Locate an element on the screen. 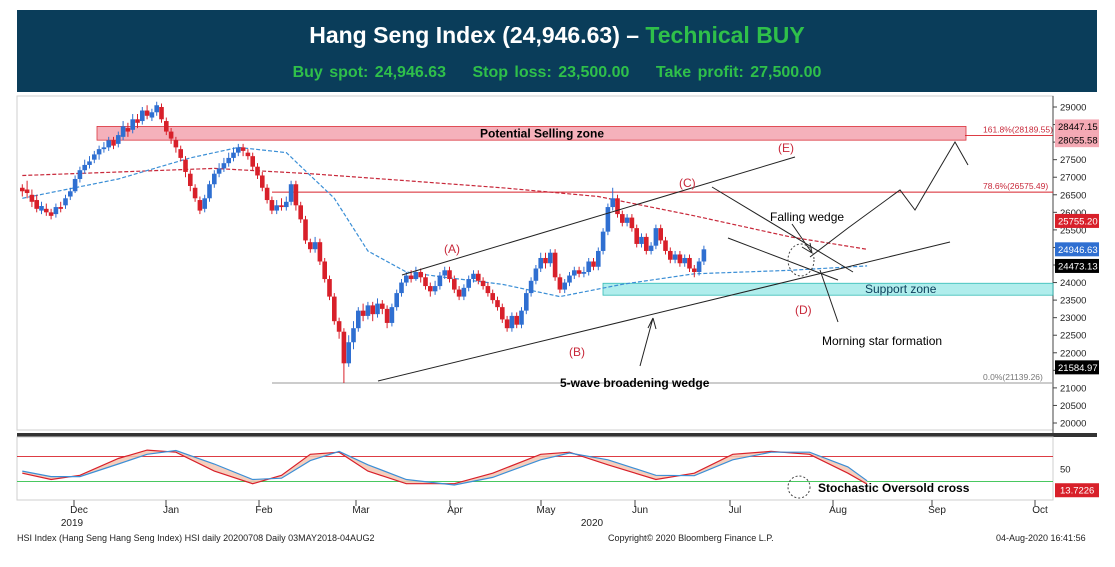 The width and height of the screenshot is (1115, 567). y-tick-label: 21000 is located at coordinates (1073, 388).